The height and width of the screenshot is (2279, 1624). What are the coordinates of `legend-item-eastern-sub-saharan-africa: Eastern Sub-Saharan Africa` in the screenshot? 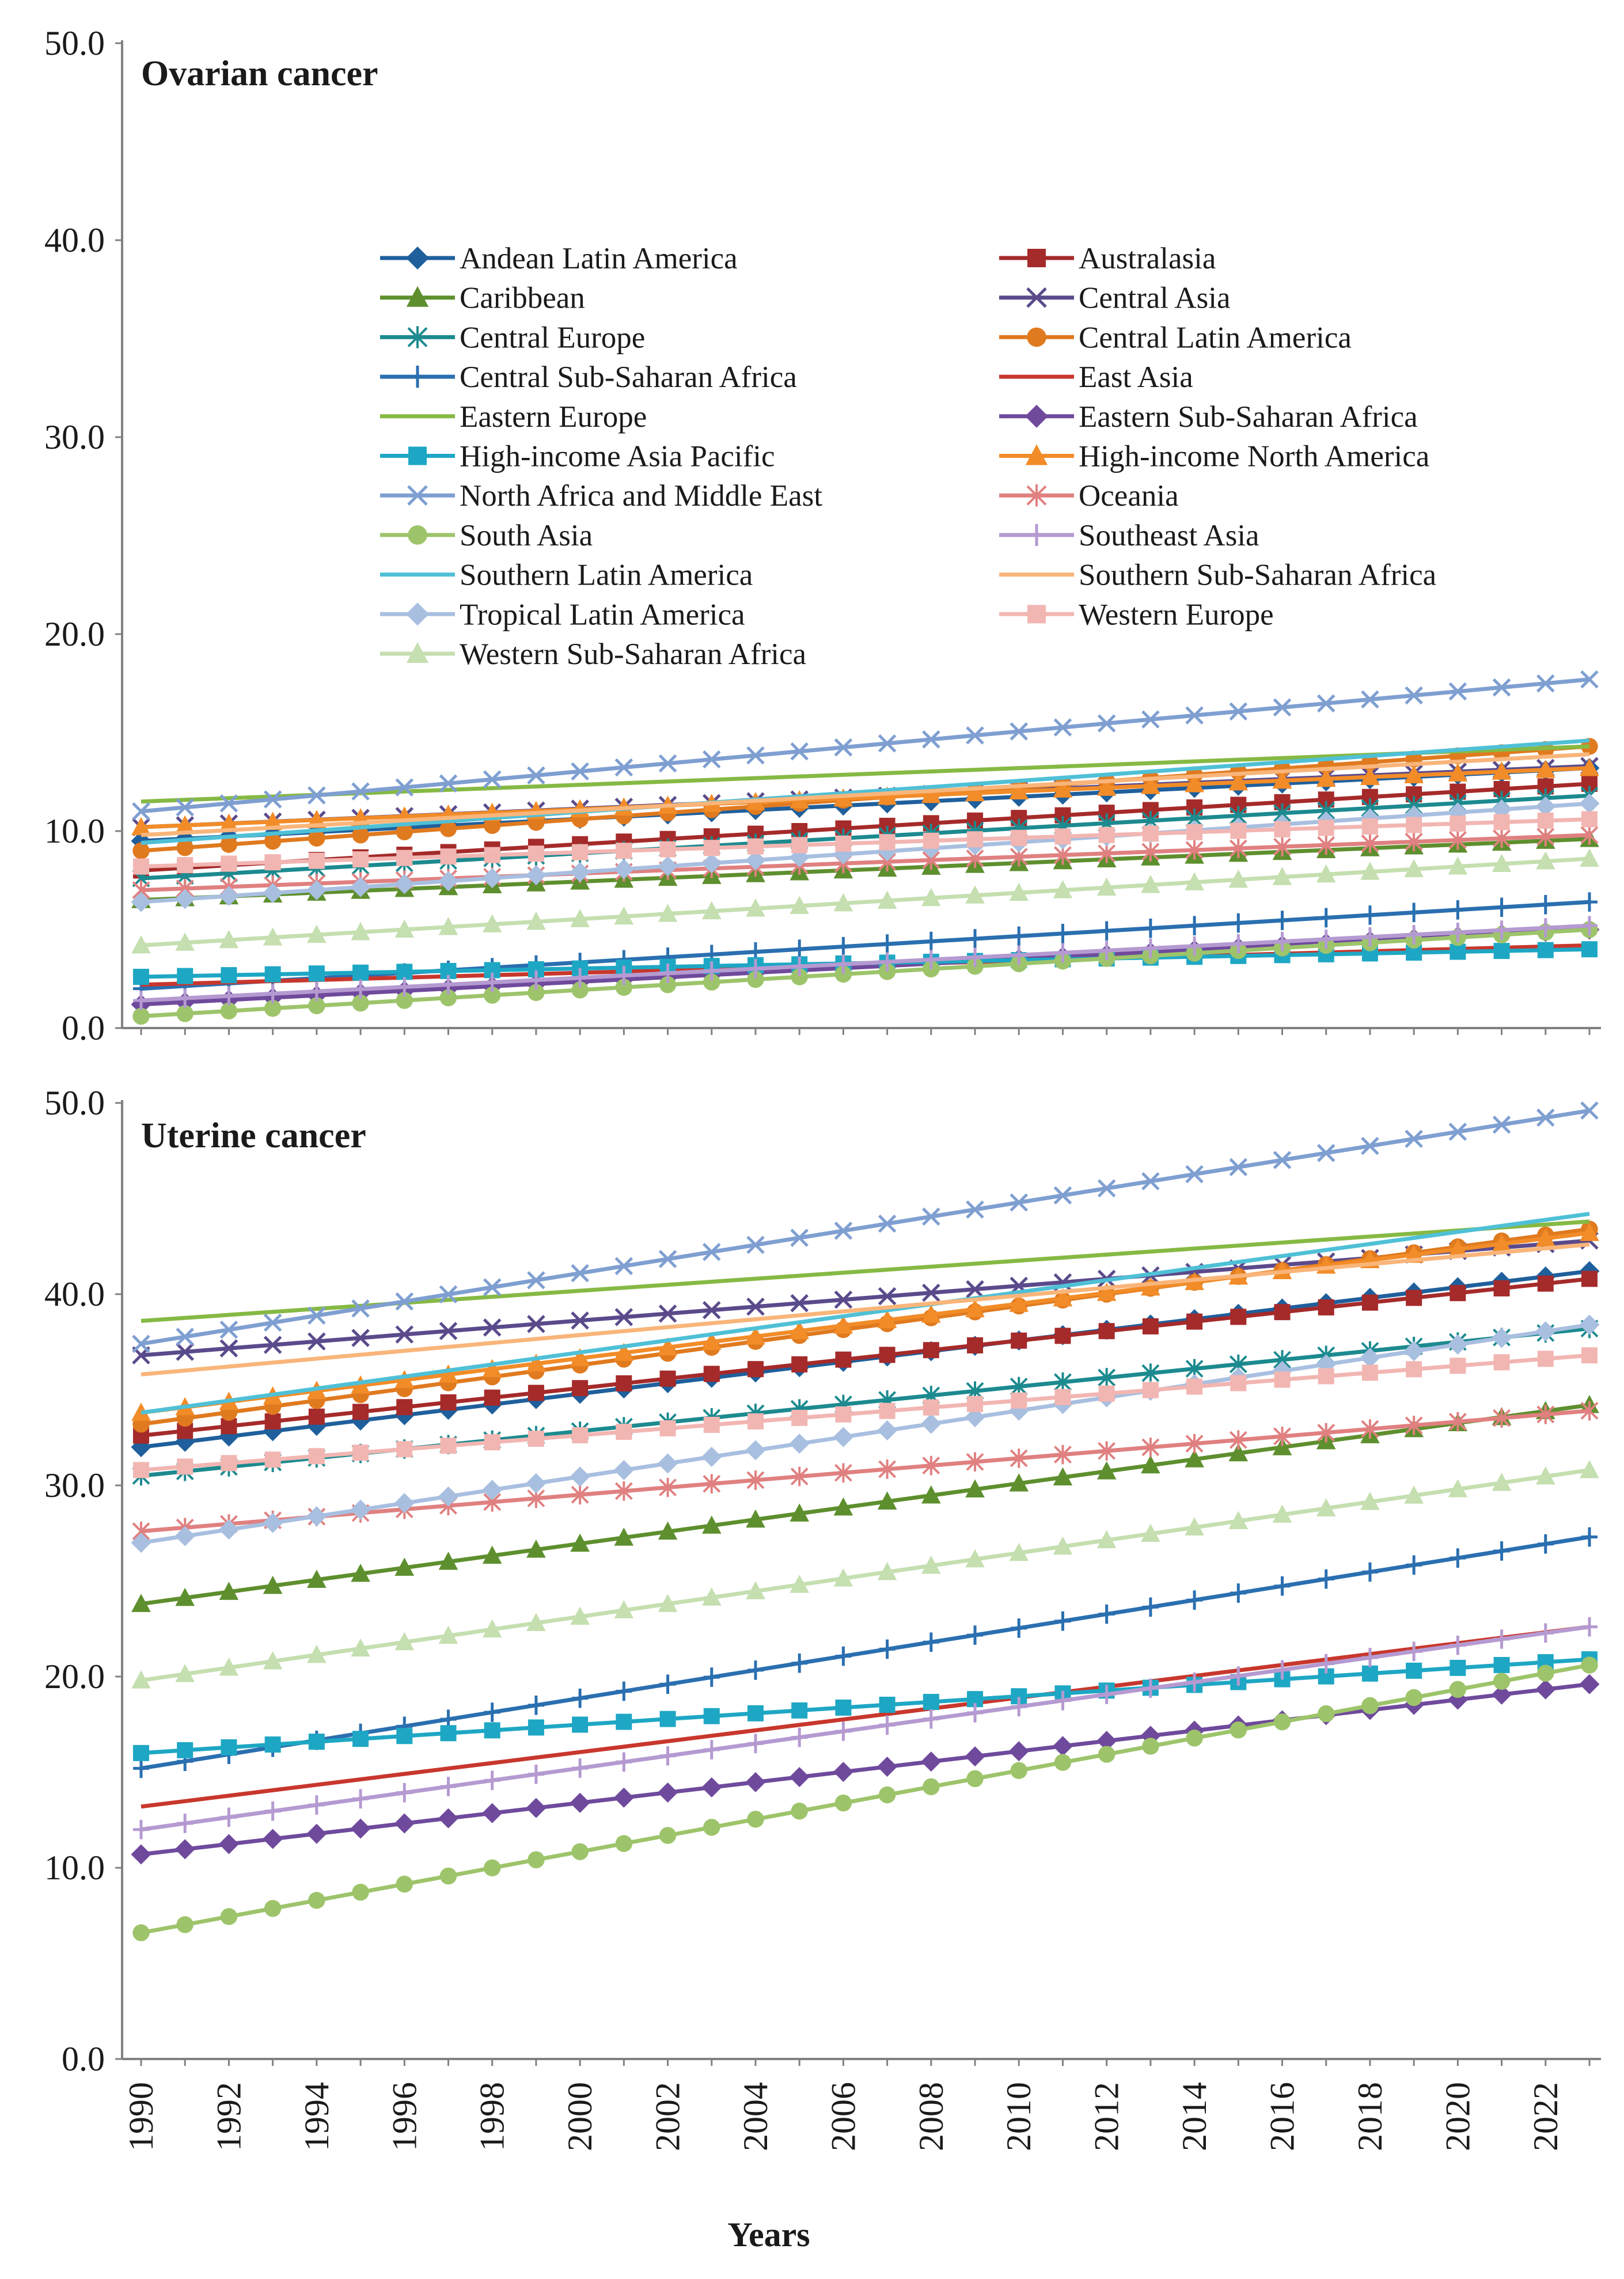 It's located at (1209, 417).